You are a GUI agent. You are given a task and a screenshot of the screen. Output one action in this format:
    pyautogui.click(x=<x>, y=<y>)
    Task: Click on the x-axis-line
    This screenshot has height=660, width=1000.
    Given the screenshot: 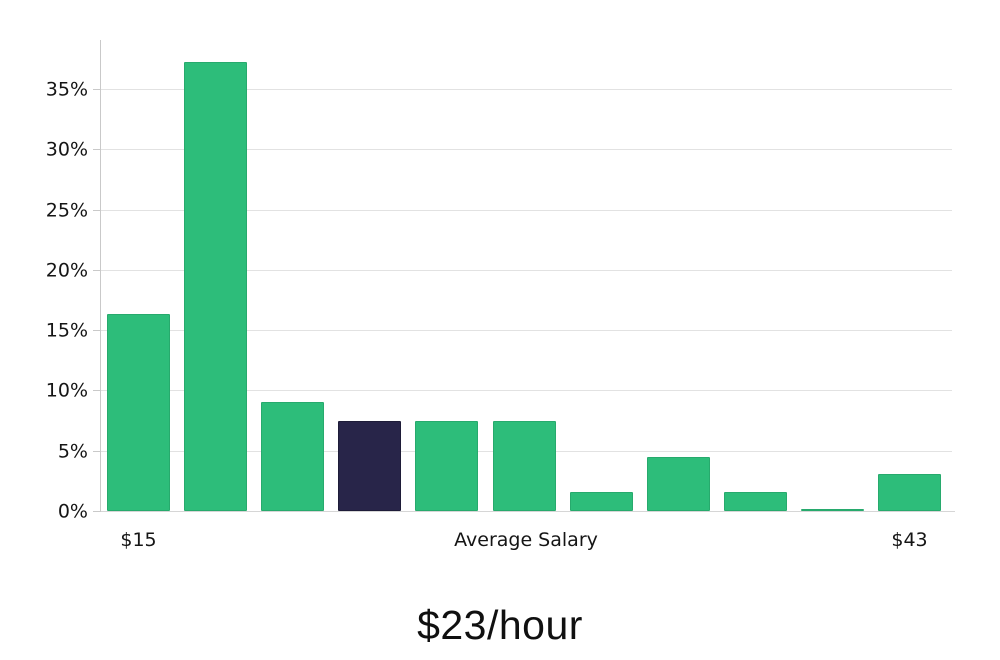 What is the action you would take?
    pyautogui.click(x=527, y=511)
    